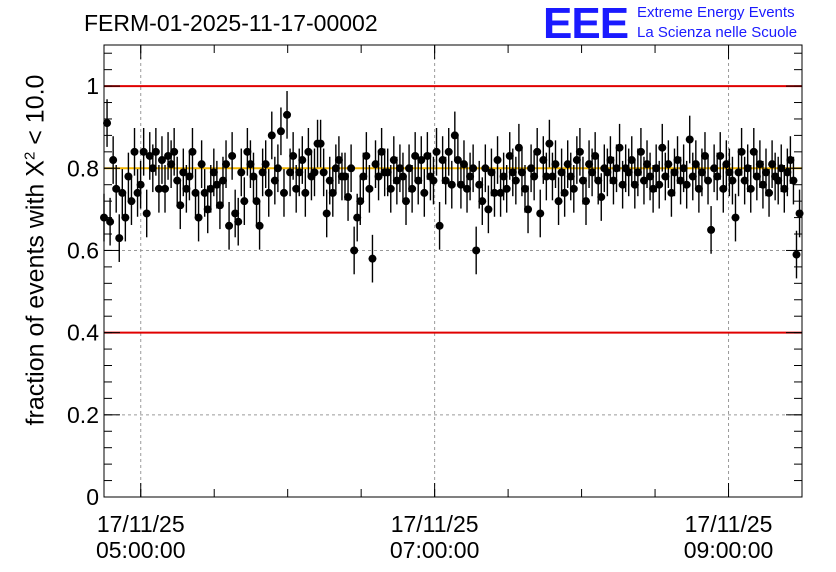 This screenshot has width=836, height=572. I want to click on y-tick-label: 1, so click(92, 86).